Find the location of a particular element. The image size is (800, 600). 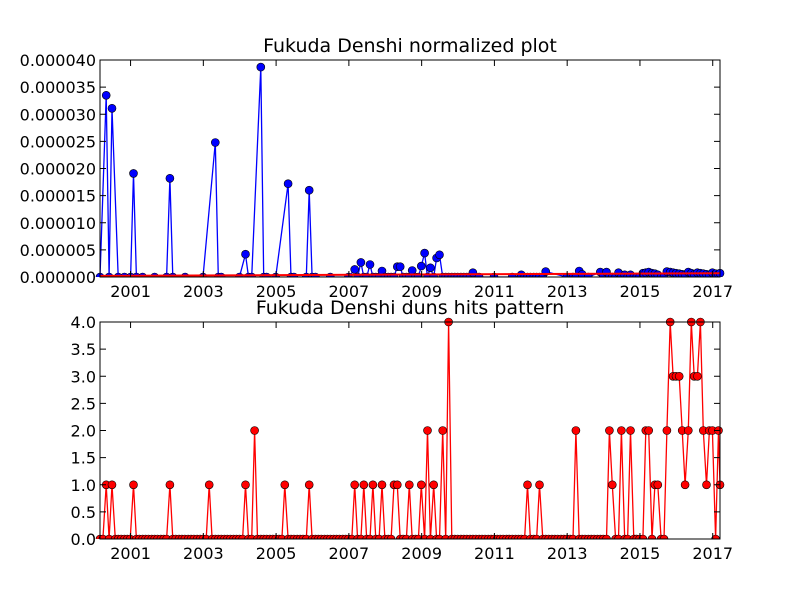

y-tick-label: 0.000035 is located at coordinates (58, 87).